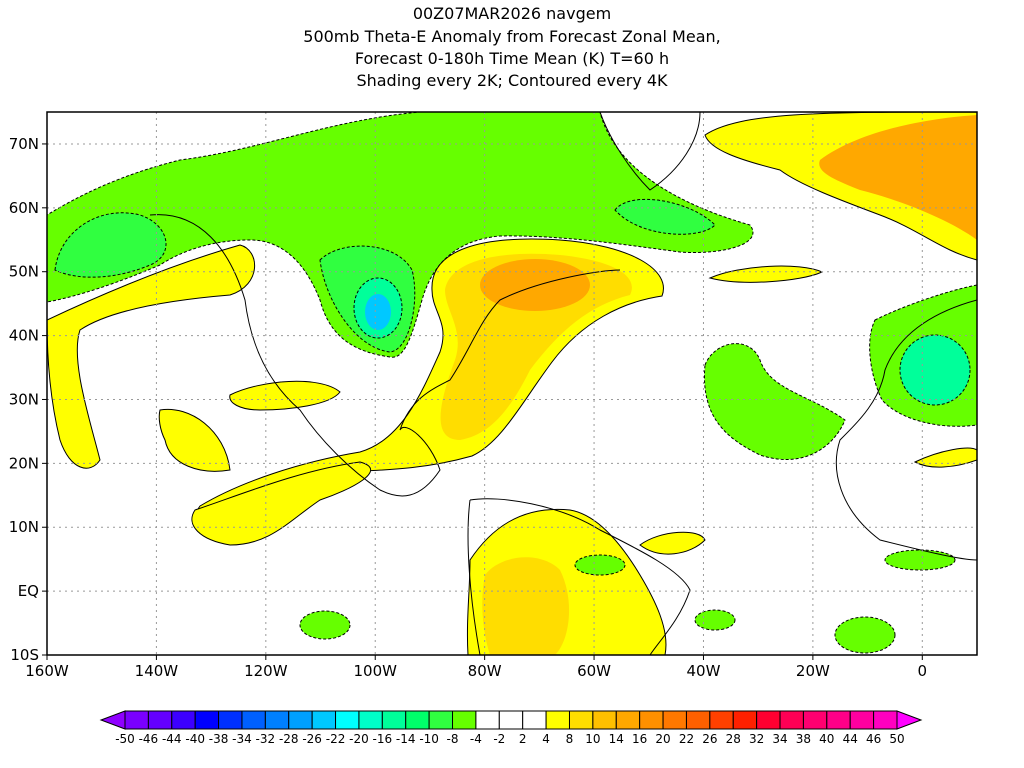  What do you see at coordinates (172, 739) in the screenshot?
I see `colorbar-label: -44` at bounding box center [172, 739].